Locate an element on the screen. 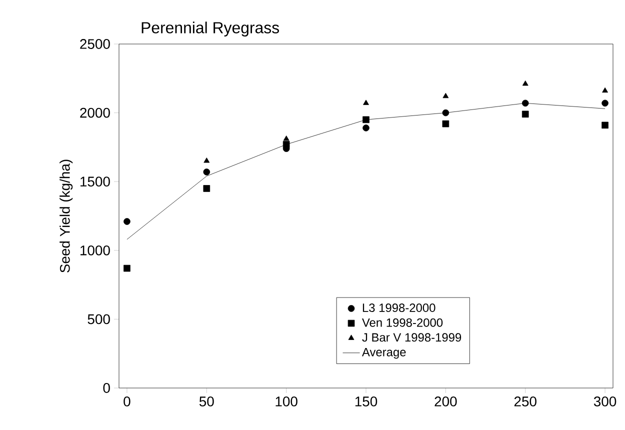 The width and height of the screenshot is (625, 430). y-tick-label: 1500 is located at coordinates (95, 181).